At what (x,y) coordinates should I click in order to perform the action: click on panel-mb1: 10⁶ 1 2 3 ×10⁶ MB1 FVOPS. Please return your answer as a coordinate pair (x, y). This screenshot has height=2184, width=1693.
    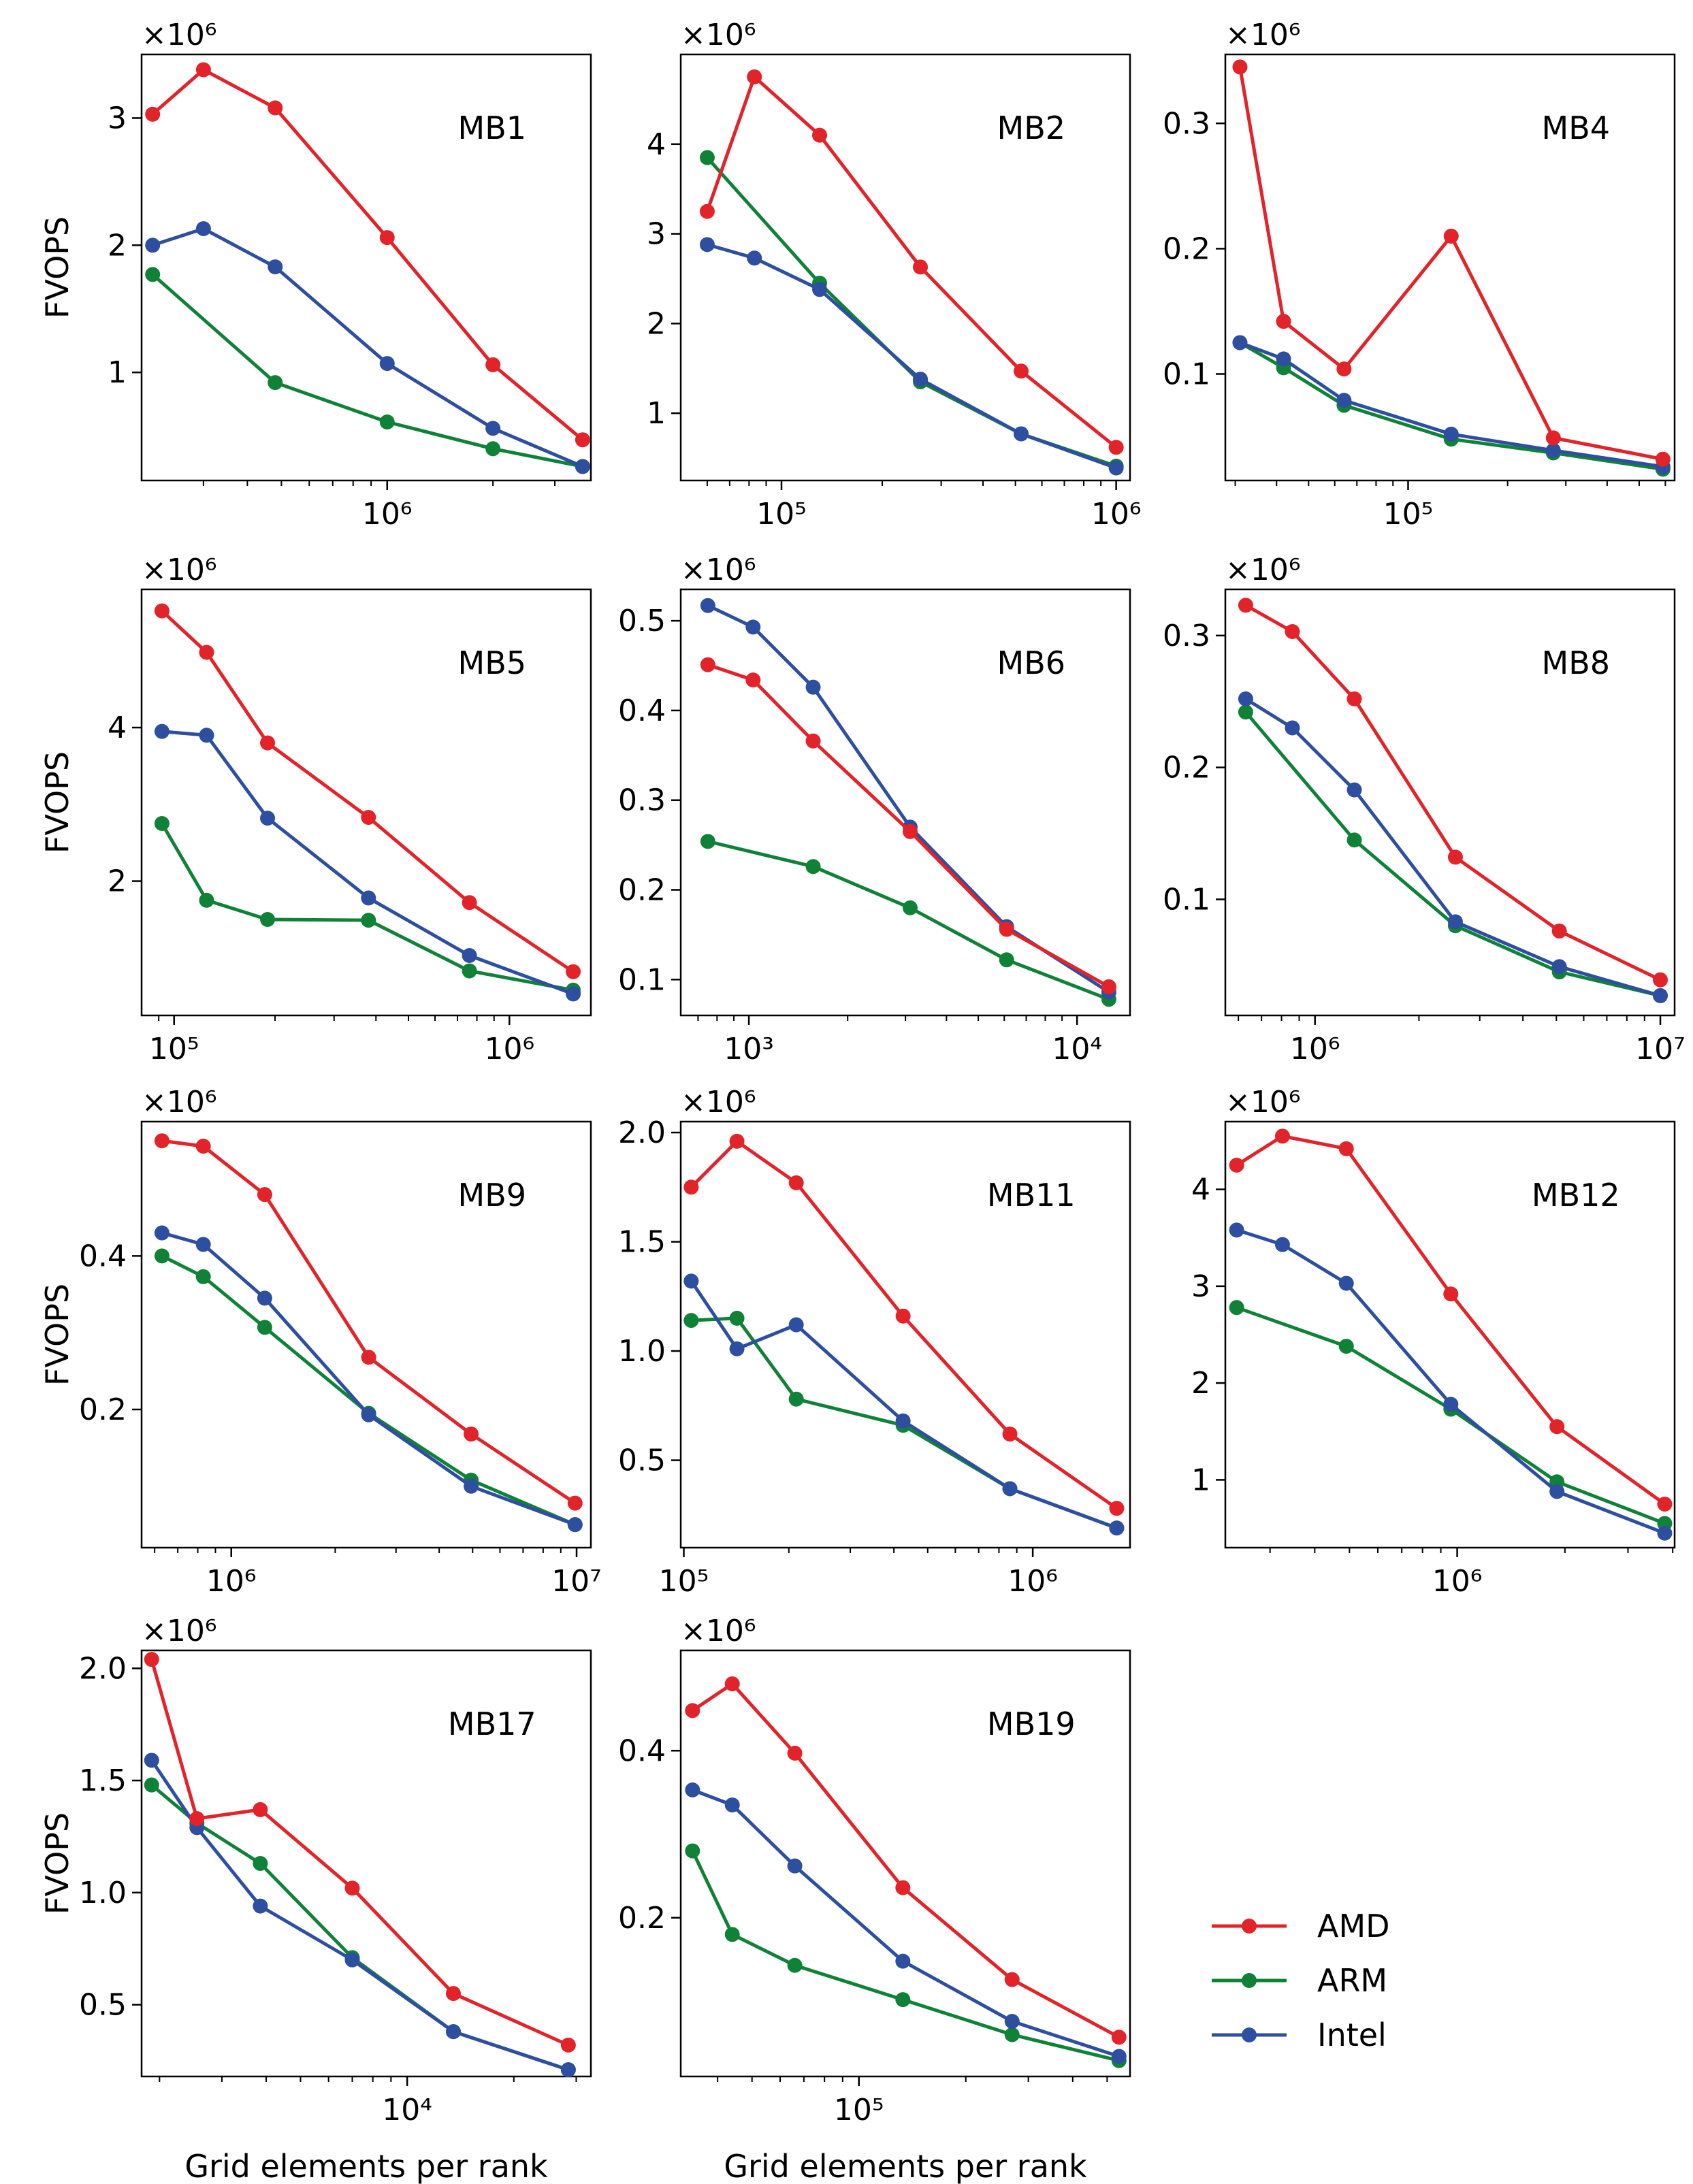
    Looking at the image, I should click on (315, 275).